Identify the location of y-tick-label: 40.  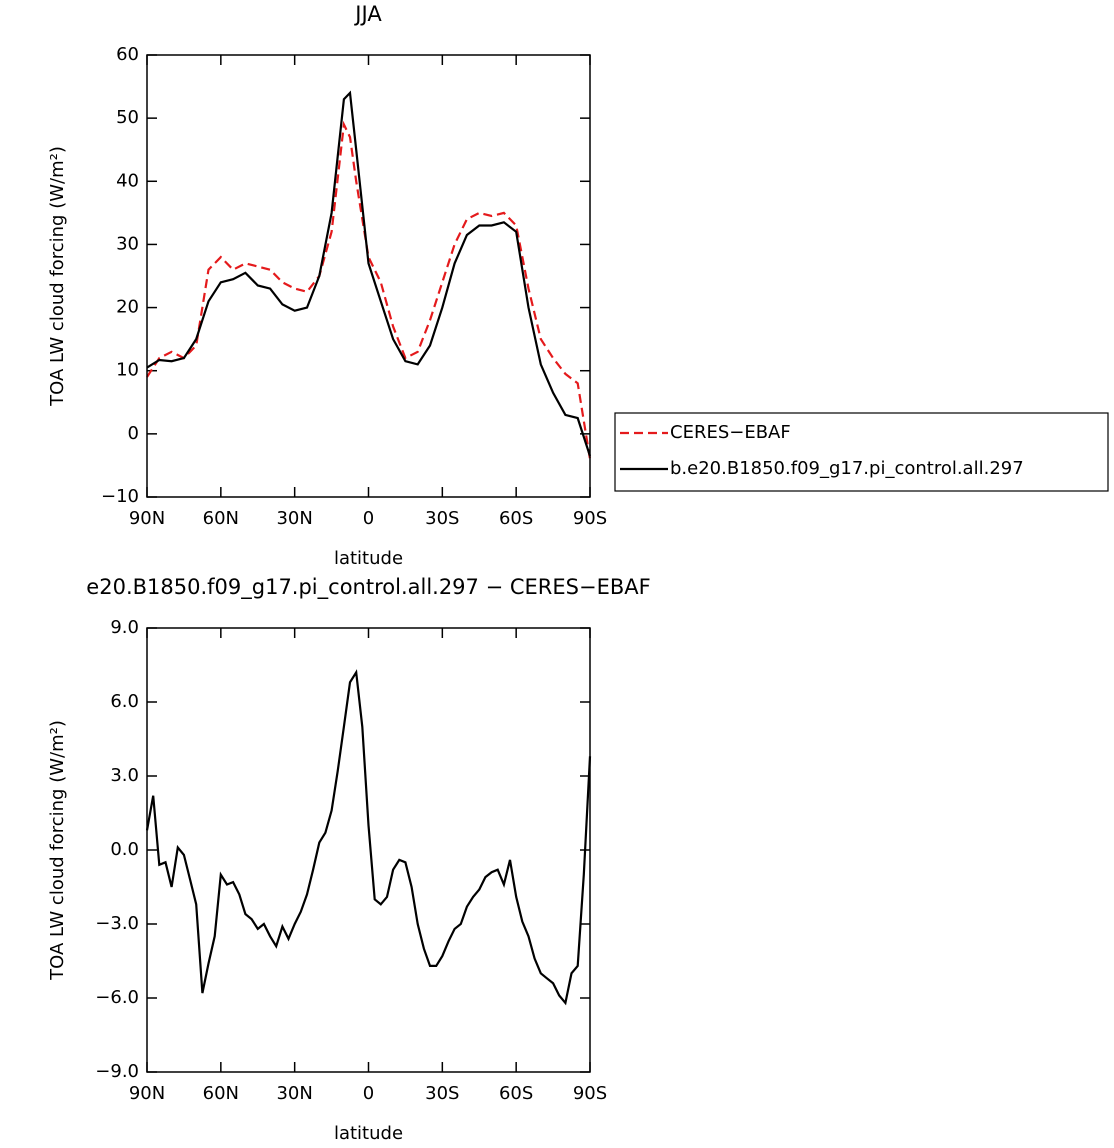
(127, 180).